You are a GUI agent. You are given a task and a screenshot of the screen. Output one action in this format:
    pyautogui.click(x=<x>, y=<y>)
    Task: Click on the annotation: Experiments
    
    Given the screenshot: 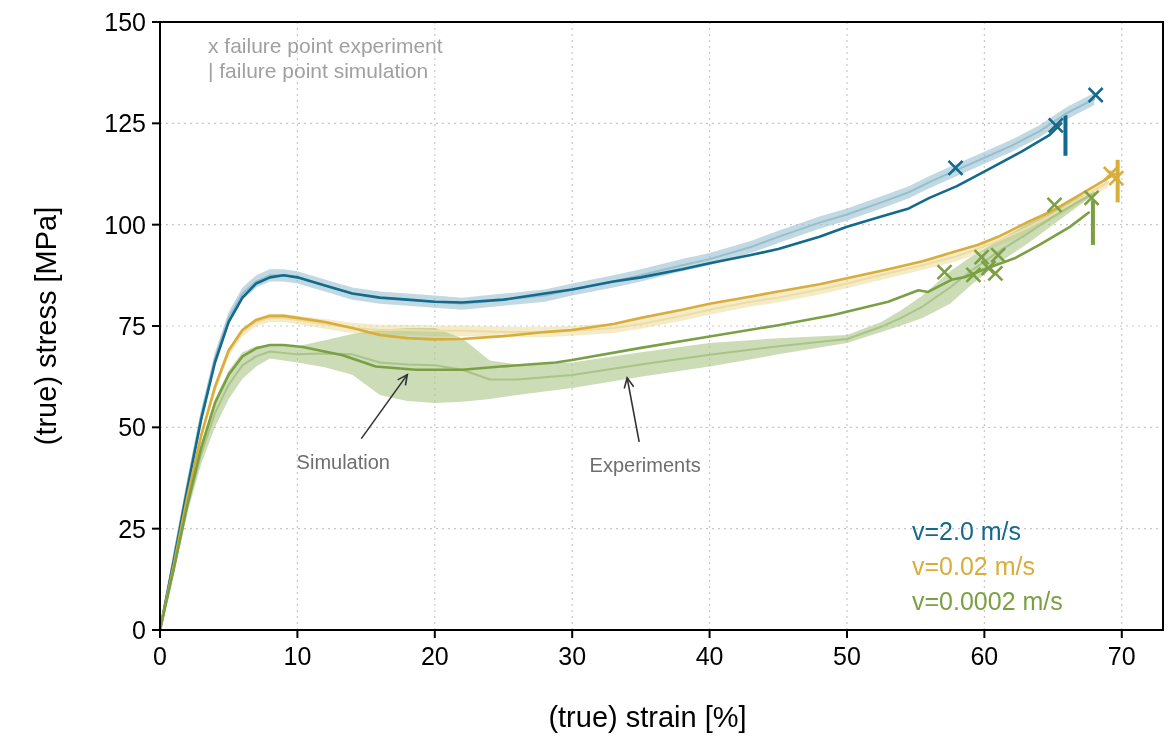 What is the action you would take?
    pyautogui.click(x=645, y=464)
    